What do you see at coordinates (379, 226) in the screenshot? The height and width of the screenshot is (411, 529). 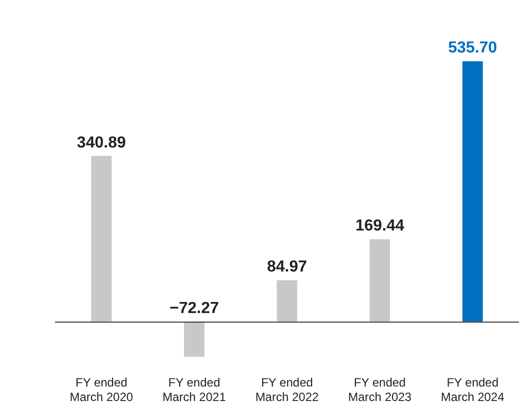 I see `data-label: 169.44` at bounding box center [379, 226].